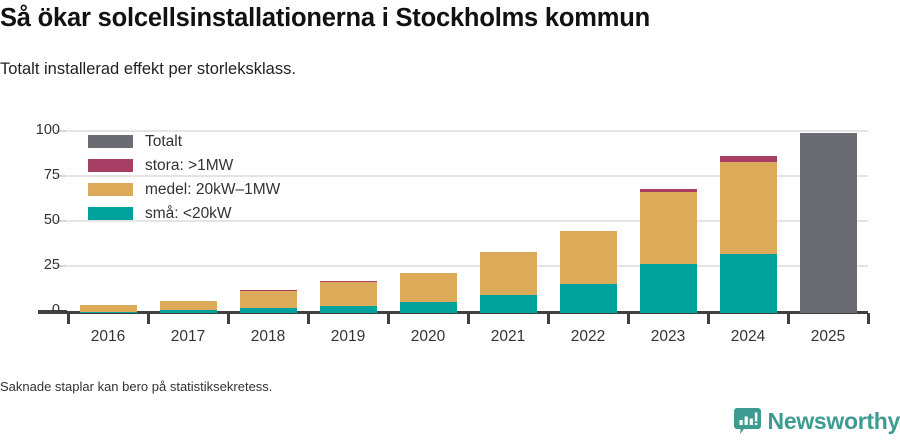 Image resolution: width=900 pixels, height=440 pixels. Describe the element at coordinates (588, 336) in the screenshot. I see `x-tick-label-2022: 2022` at that location.